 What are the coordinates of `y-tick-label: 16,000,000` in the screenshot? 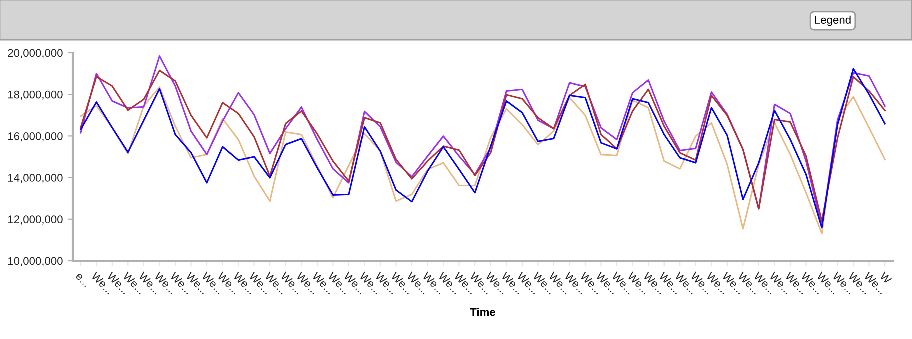 It's located at (35, 137).